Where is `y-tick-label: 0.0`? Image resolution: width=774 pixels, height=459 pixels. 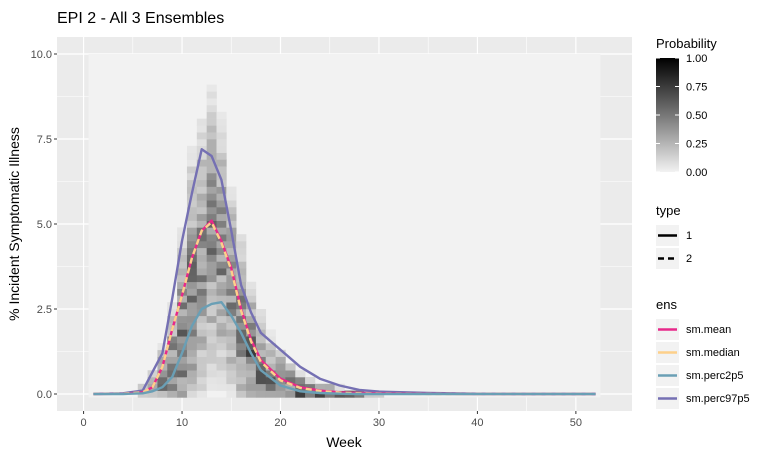 y-tick-label: 0.0 is located at coordinates (44, 395).